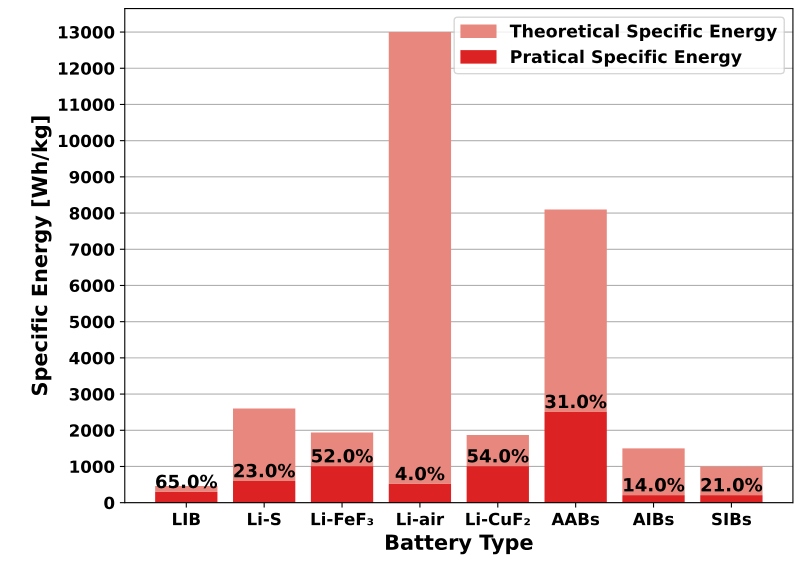 This screenshot has width=805, height=568. I want to click on y-tick-label: 6000, so click(92, 285).